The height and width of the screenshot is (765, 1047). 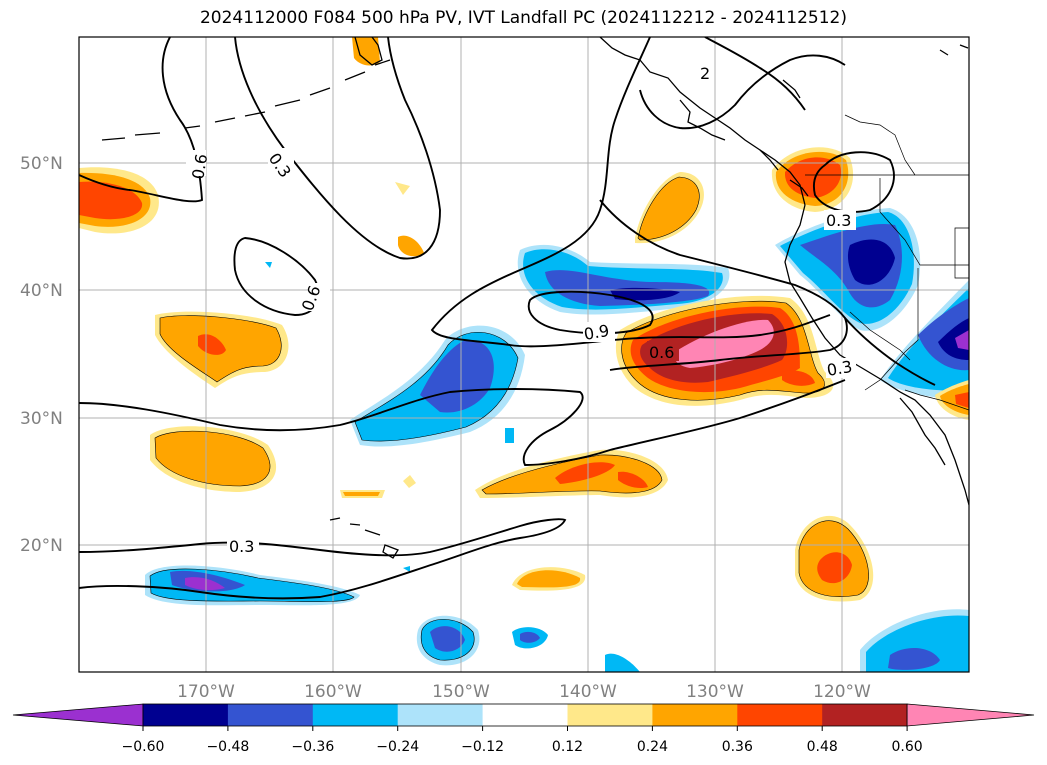 I want to click on lon-label: 130°W, so click(x=715, y=692).